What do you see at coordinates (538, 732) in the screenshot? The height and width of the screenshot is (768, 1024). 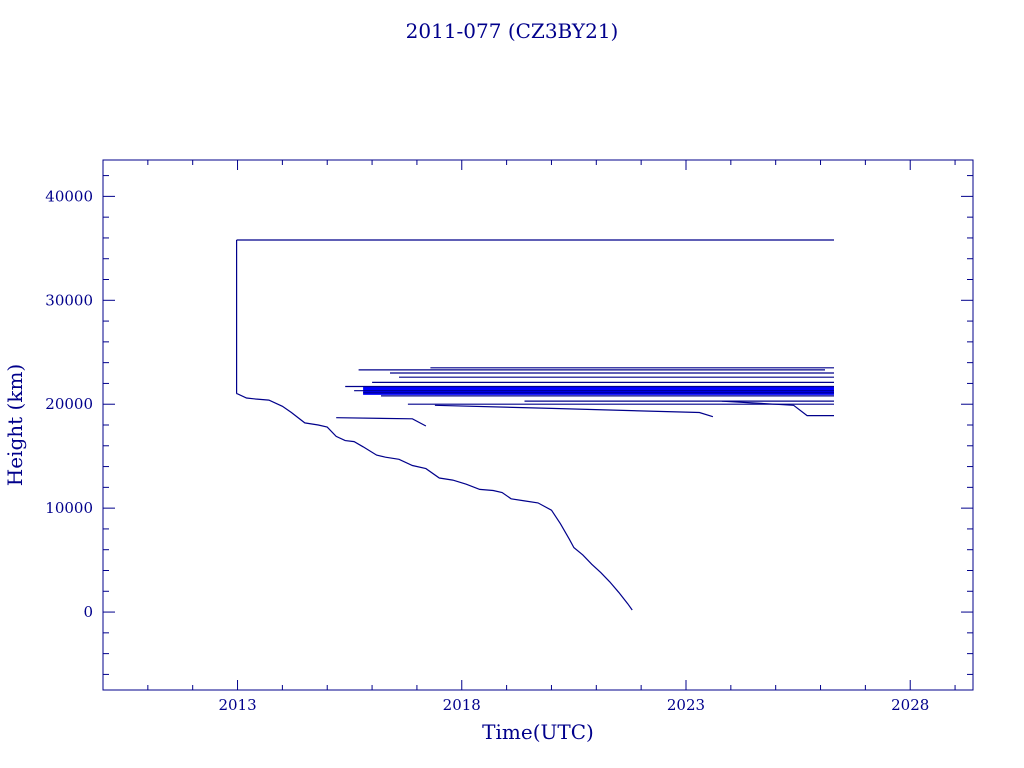 I see `x-axis-label: Time(UTC)` at bounding box center [538, 732].